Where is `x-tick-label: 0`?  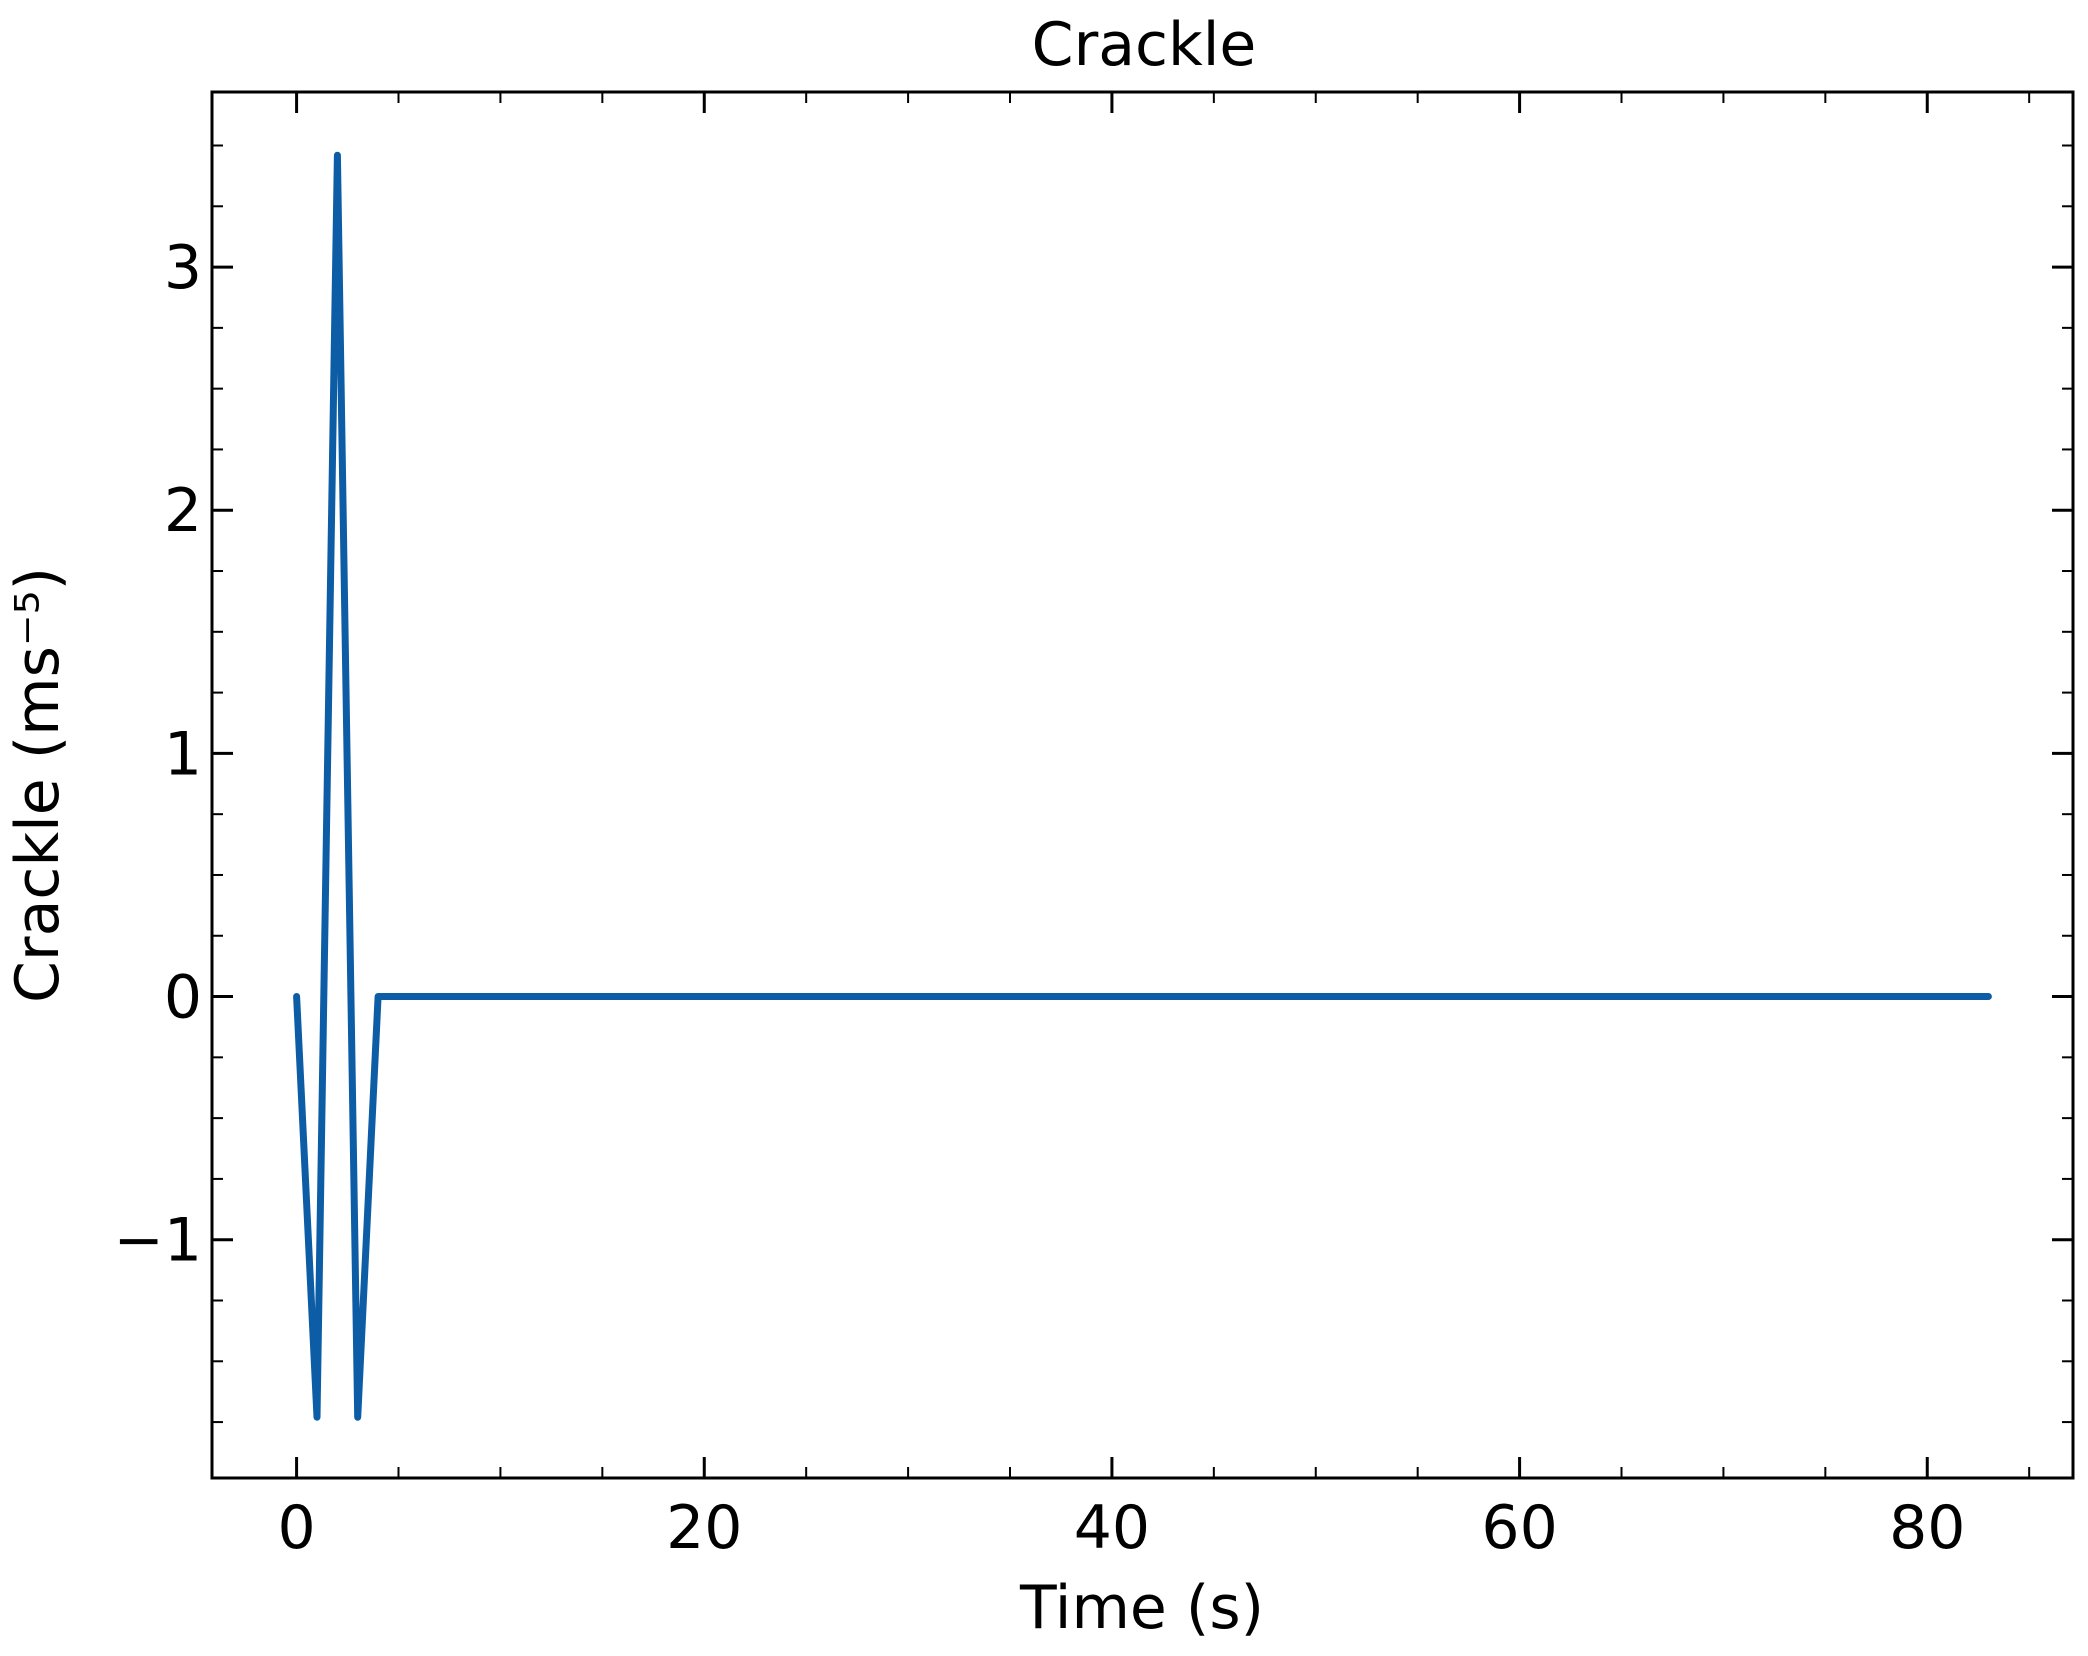 x-tick-label: 0 is located at coordinates (296, 1528).